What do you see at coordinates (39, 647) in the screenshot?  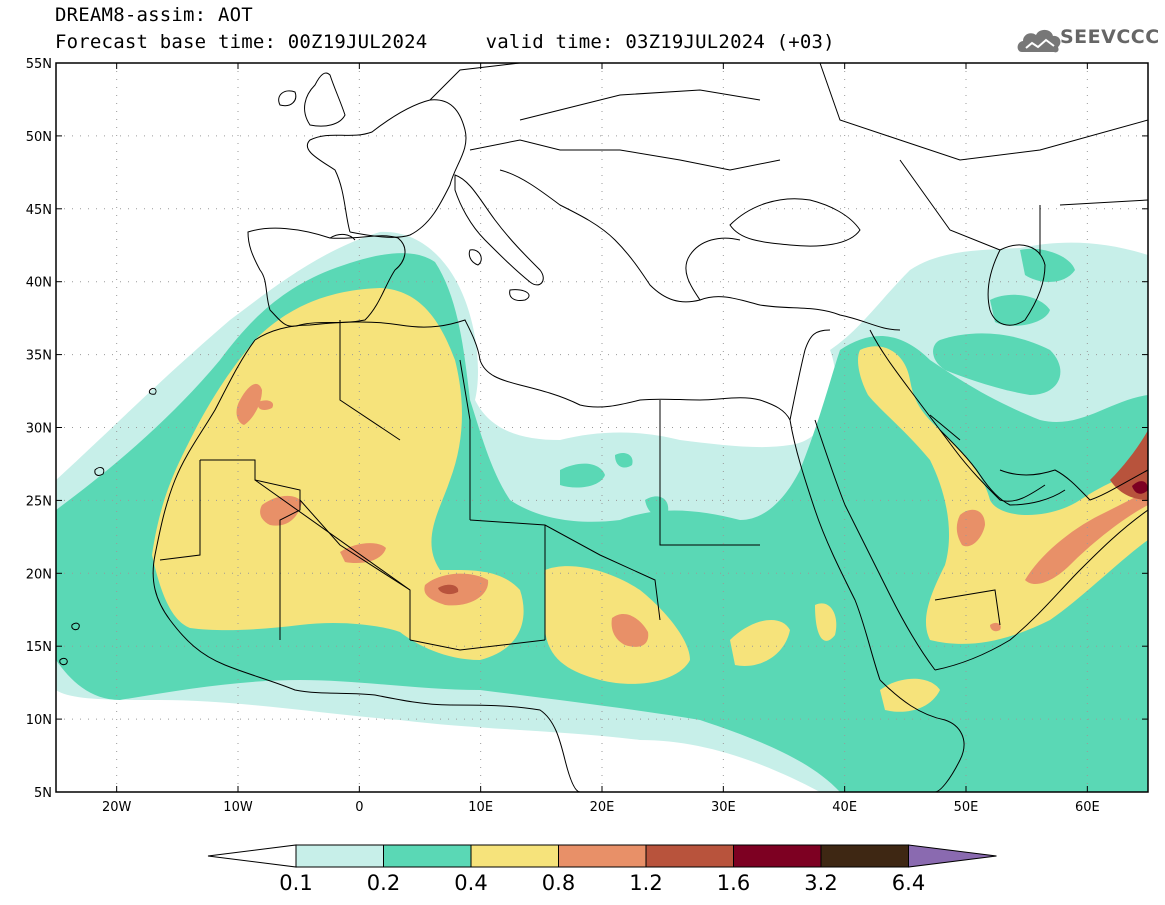 I see `lat-label: 15N` at bounding box center [39, 647].